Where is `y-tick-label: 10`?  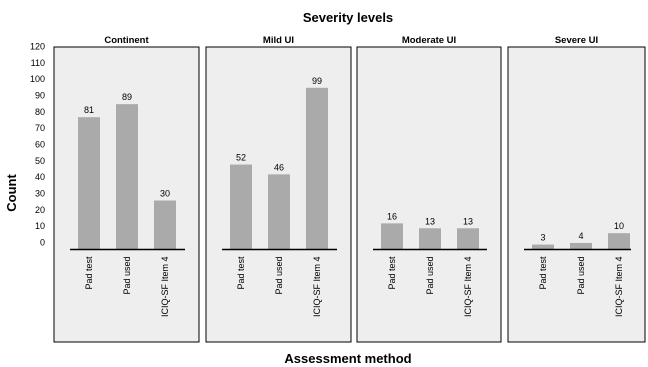
y-tick-label: 10 is located at coordinates (40, 226).